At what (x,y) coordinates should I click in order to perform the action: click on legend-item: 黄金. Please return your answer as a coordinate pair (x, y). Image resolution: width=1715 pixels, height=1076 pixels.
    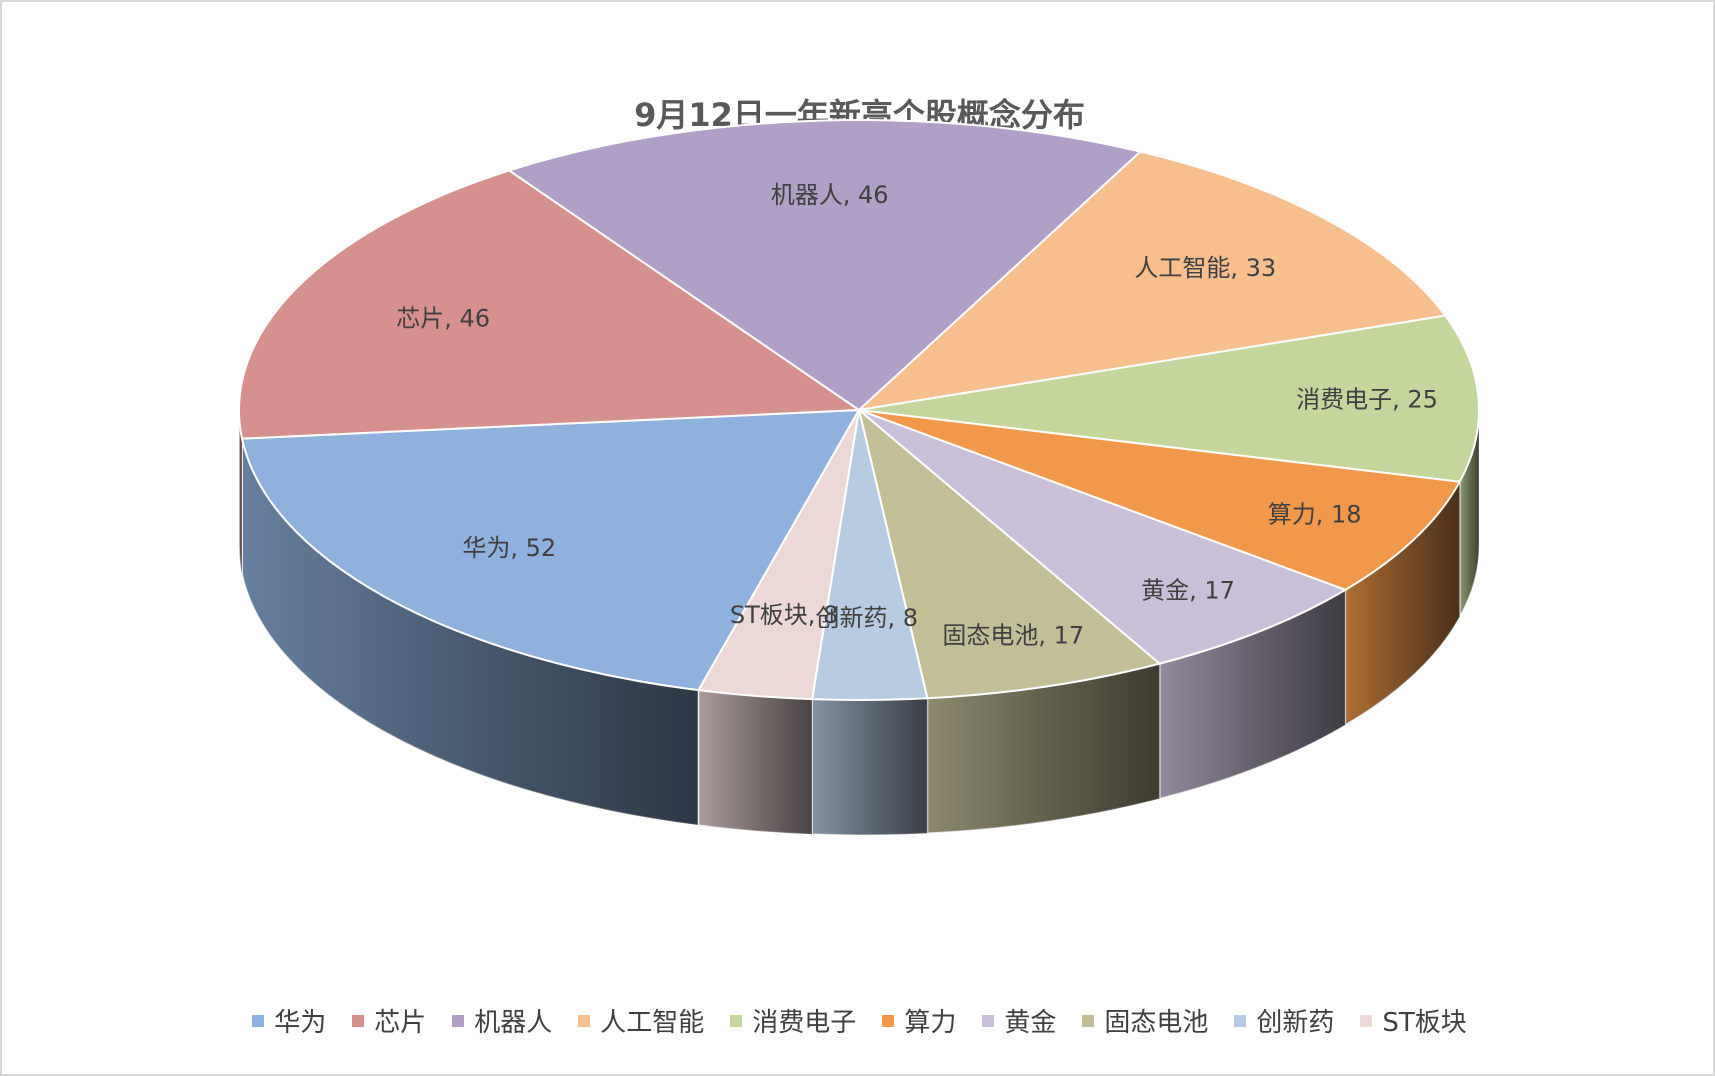
    Looking at the image, I should click on (1019, 1020).